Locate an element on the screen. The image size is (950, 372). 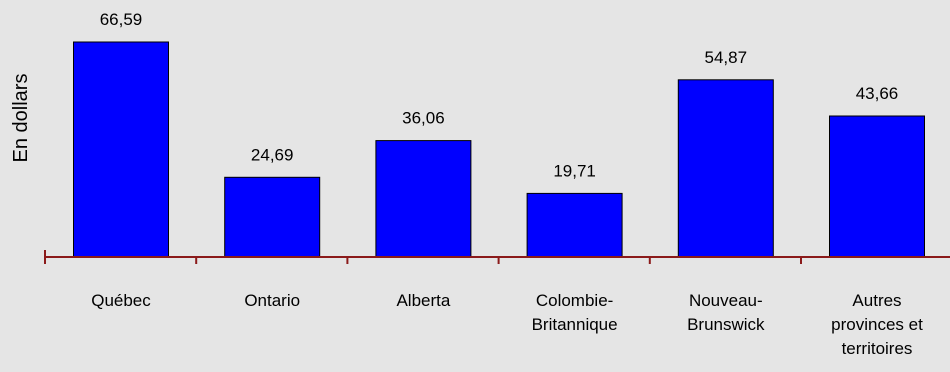
category-label-line: provinces et is located at coordinates (877, 324).